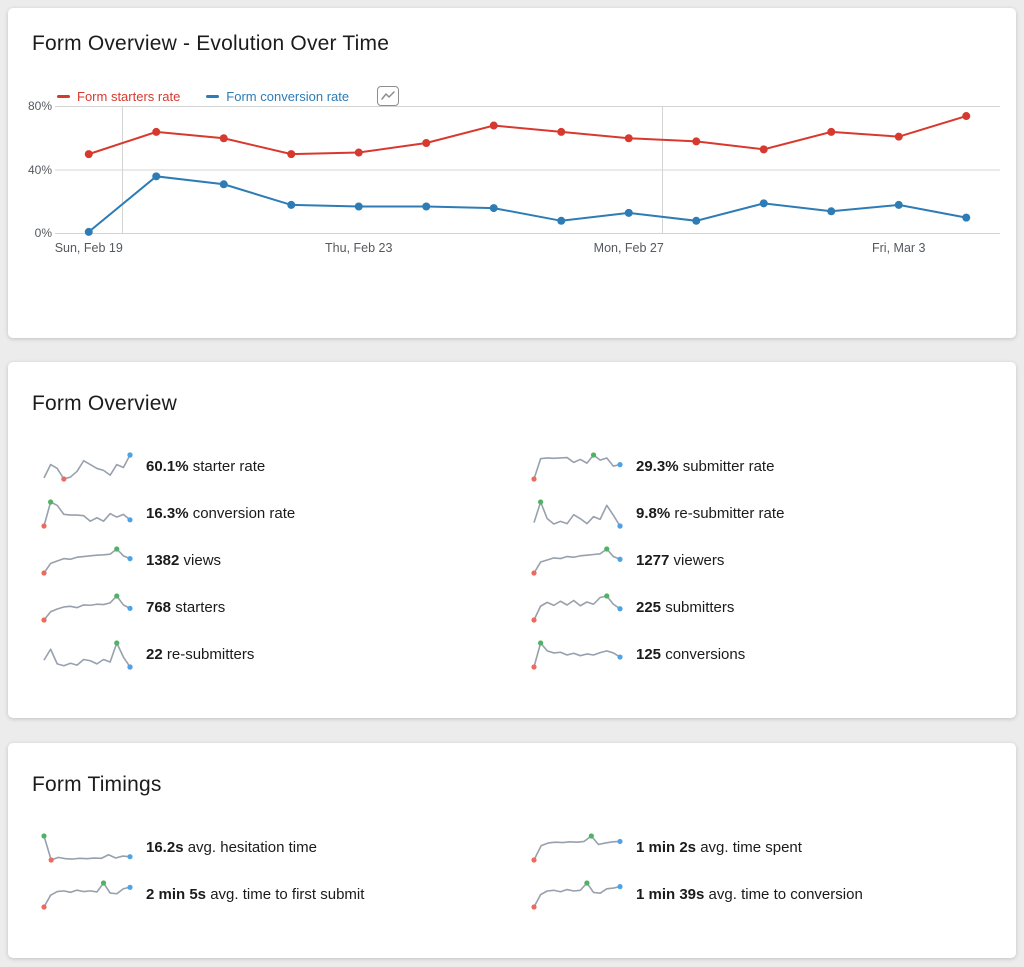  Describe the element at coordinates (699, 560) in the screenshot. I see `metric-label: viewers` at that location.